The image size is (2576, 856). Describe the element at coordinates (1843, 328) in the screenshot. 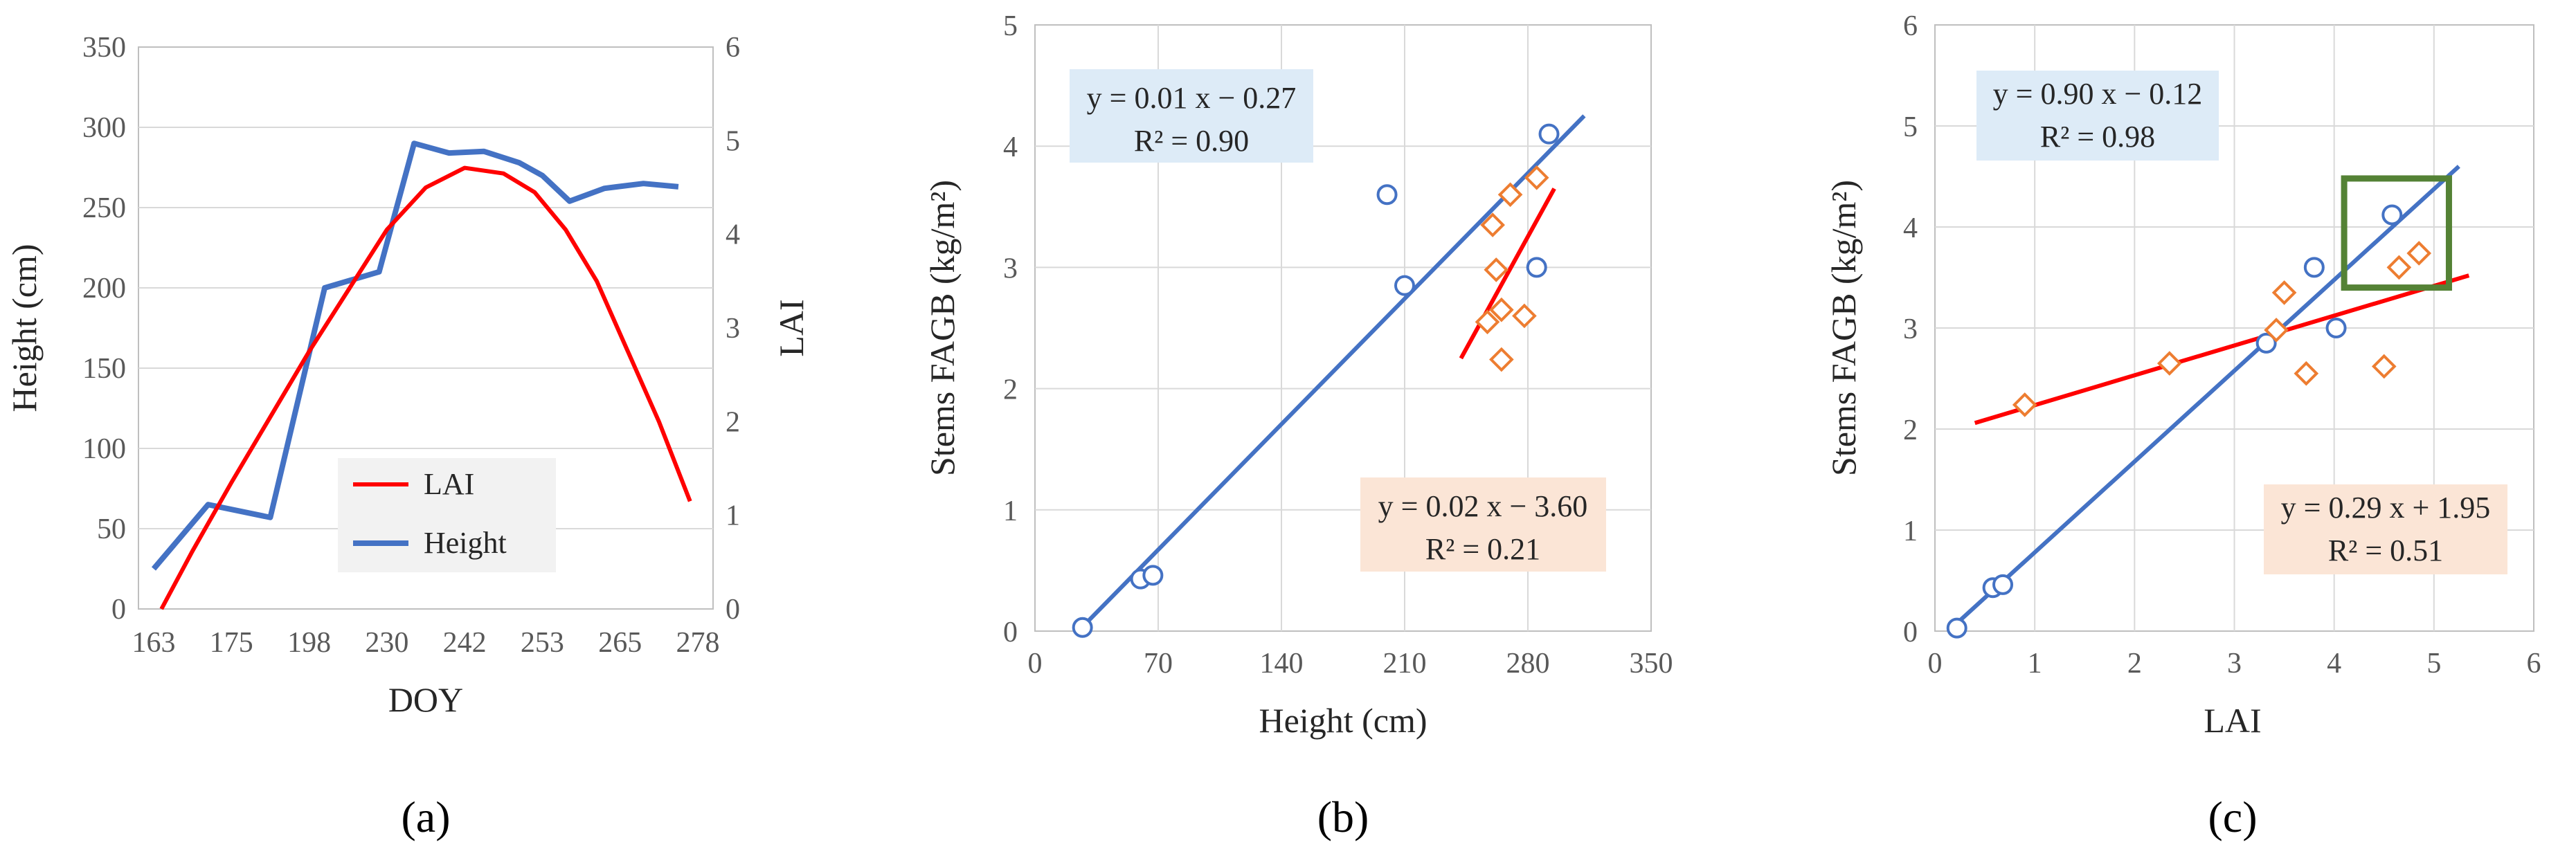

I see `panel-c-y-axis-title: Stems FAGB (kg/m²)` at that location.